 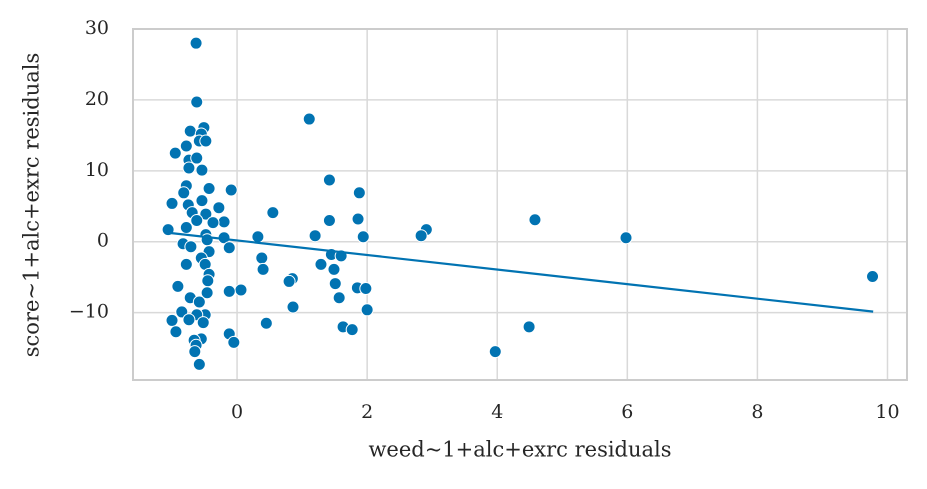 What do you see at coordinates (887, 412) in the screenshot?
I see `x-tick-label: 10` at bounding box center [887, 412].